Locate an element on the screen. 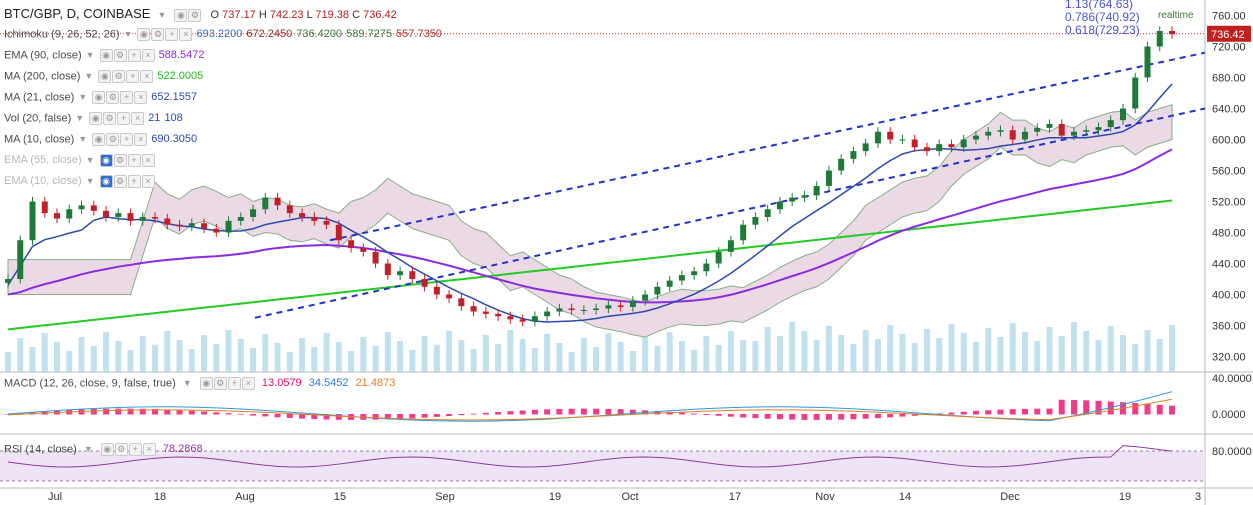  rsi-legend: RSI (14, close) ▼ ◉ ⚙ + × 78.2868 is located at coordinates (103, 449).